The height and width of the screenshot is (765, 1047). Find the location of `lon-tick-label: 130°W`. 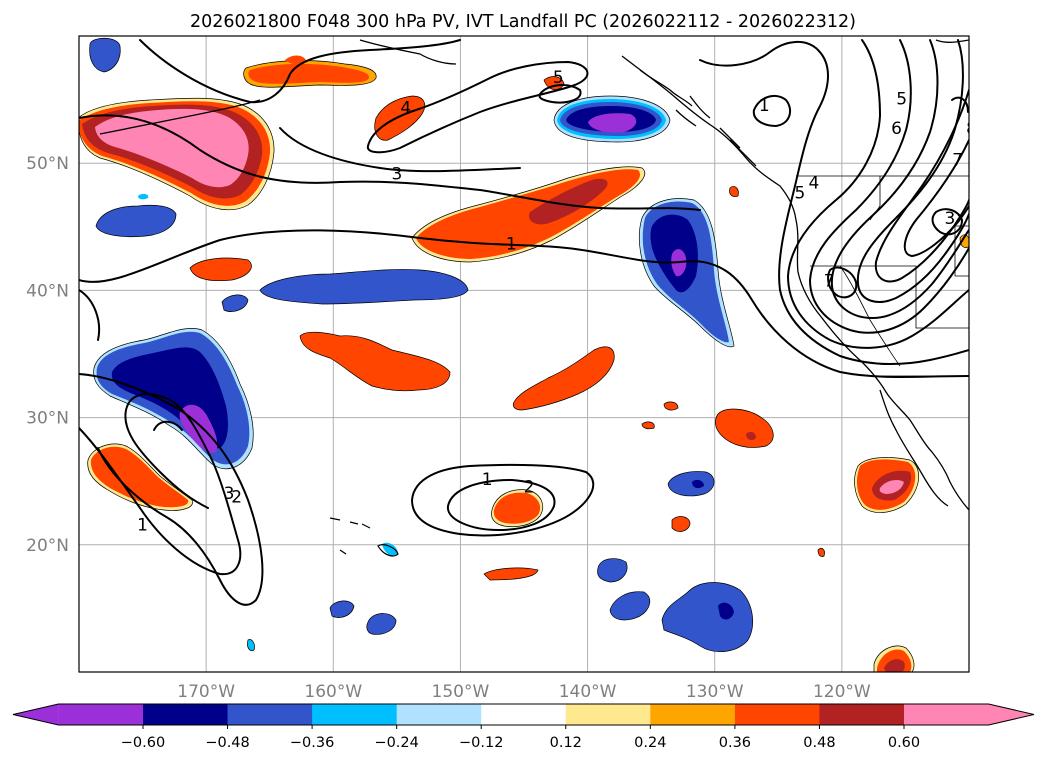

lon-tick-label: 130°W is located at coordinates (715, 692).